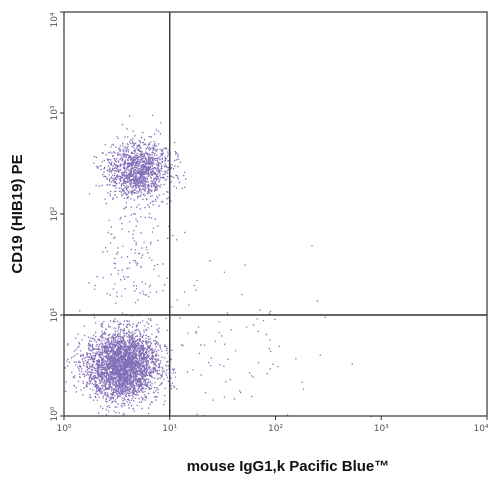 This screenshot has width=499, height=484. I want to click on y-axis-ticks: 10⁰ 10¹ 10² 10³ 10⁴, so click(57, 216).